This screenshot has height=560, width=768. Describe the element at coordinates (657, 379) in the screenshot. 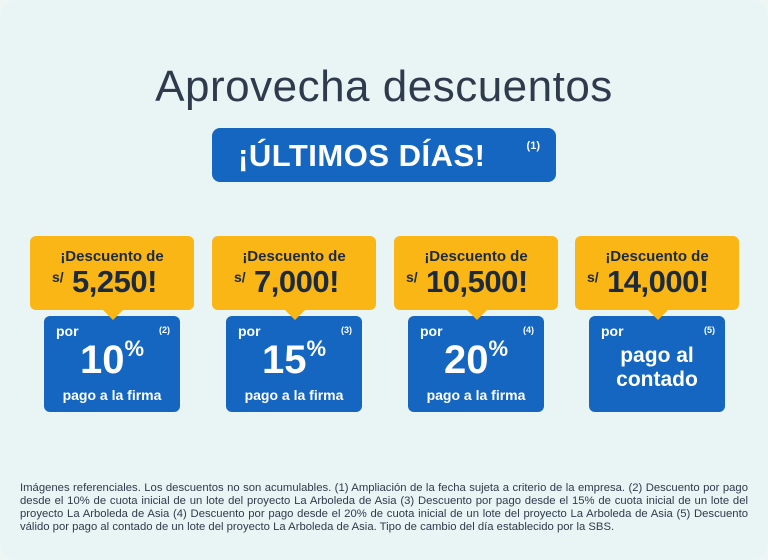

I see `payment-type-line-2: contado` at that location.